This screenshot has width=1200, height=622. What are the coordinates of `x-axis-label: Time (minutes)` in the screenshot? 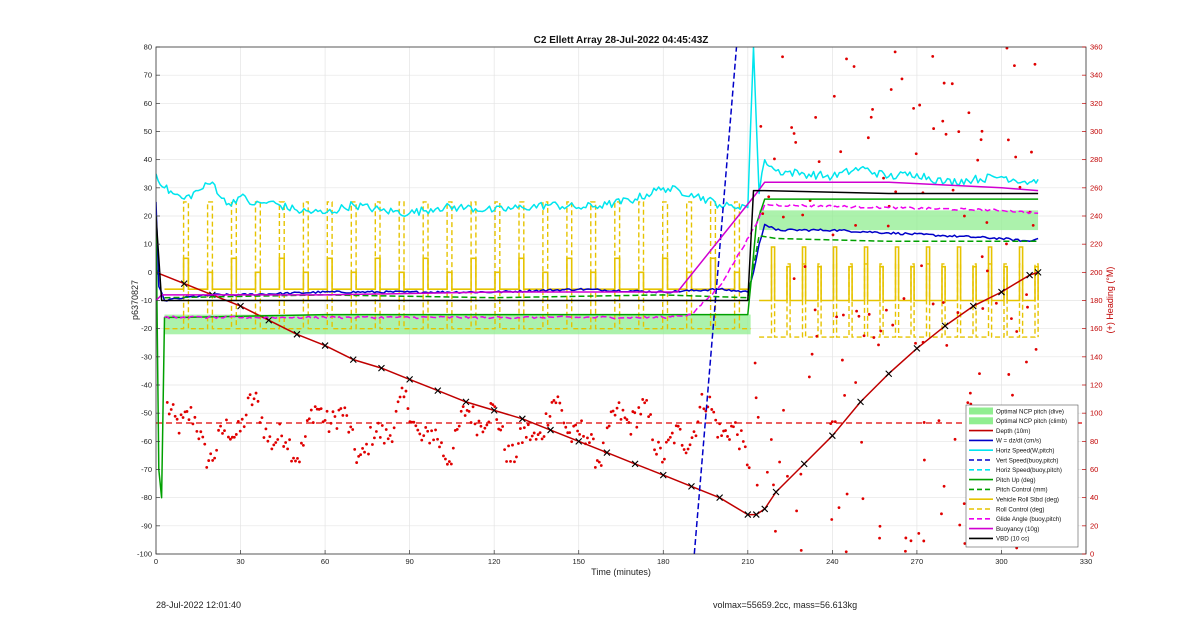 It's located at (621, 572).